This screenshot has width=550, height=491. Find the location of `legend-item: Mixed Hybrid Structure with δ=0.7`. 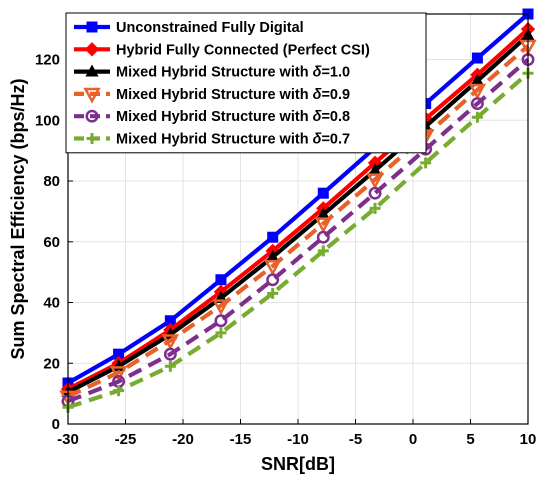

legend-item: Mixed Hybrid Structure with δ=0.7 is located at coordinates (212, 140).